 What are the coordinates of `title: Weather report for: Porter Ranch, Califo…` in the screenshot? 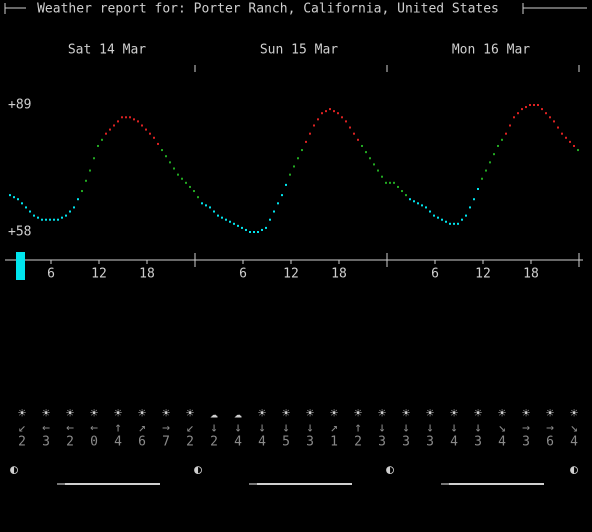 It's located at (268, 9).